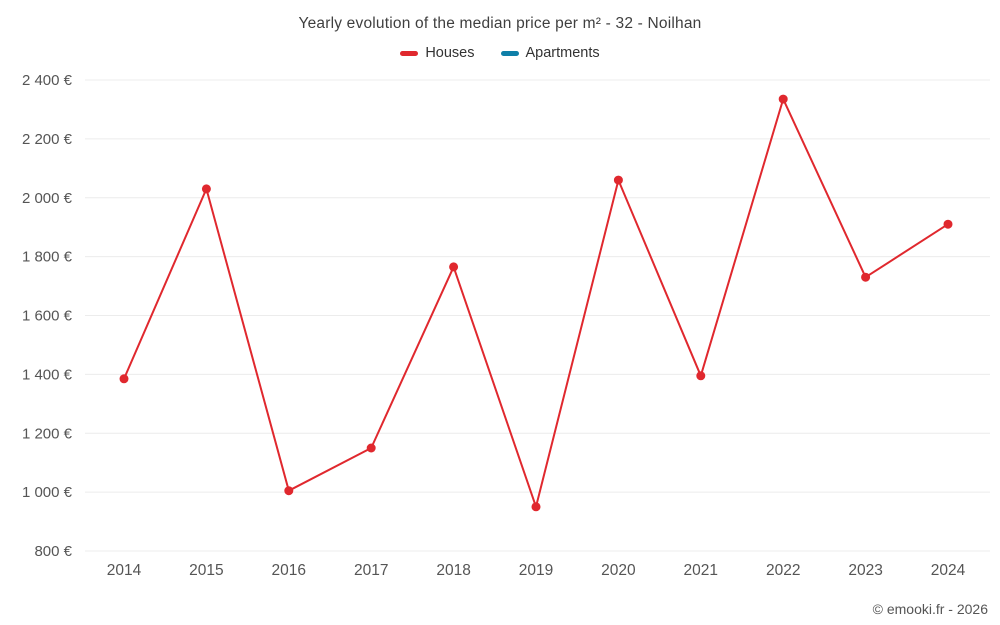 This screenshot has width=1000, height=625. I want to click on legend-label-apartments: Apartments, so click(562, 53).